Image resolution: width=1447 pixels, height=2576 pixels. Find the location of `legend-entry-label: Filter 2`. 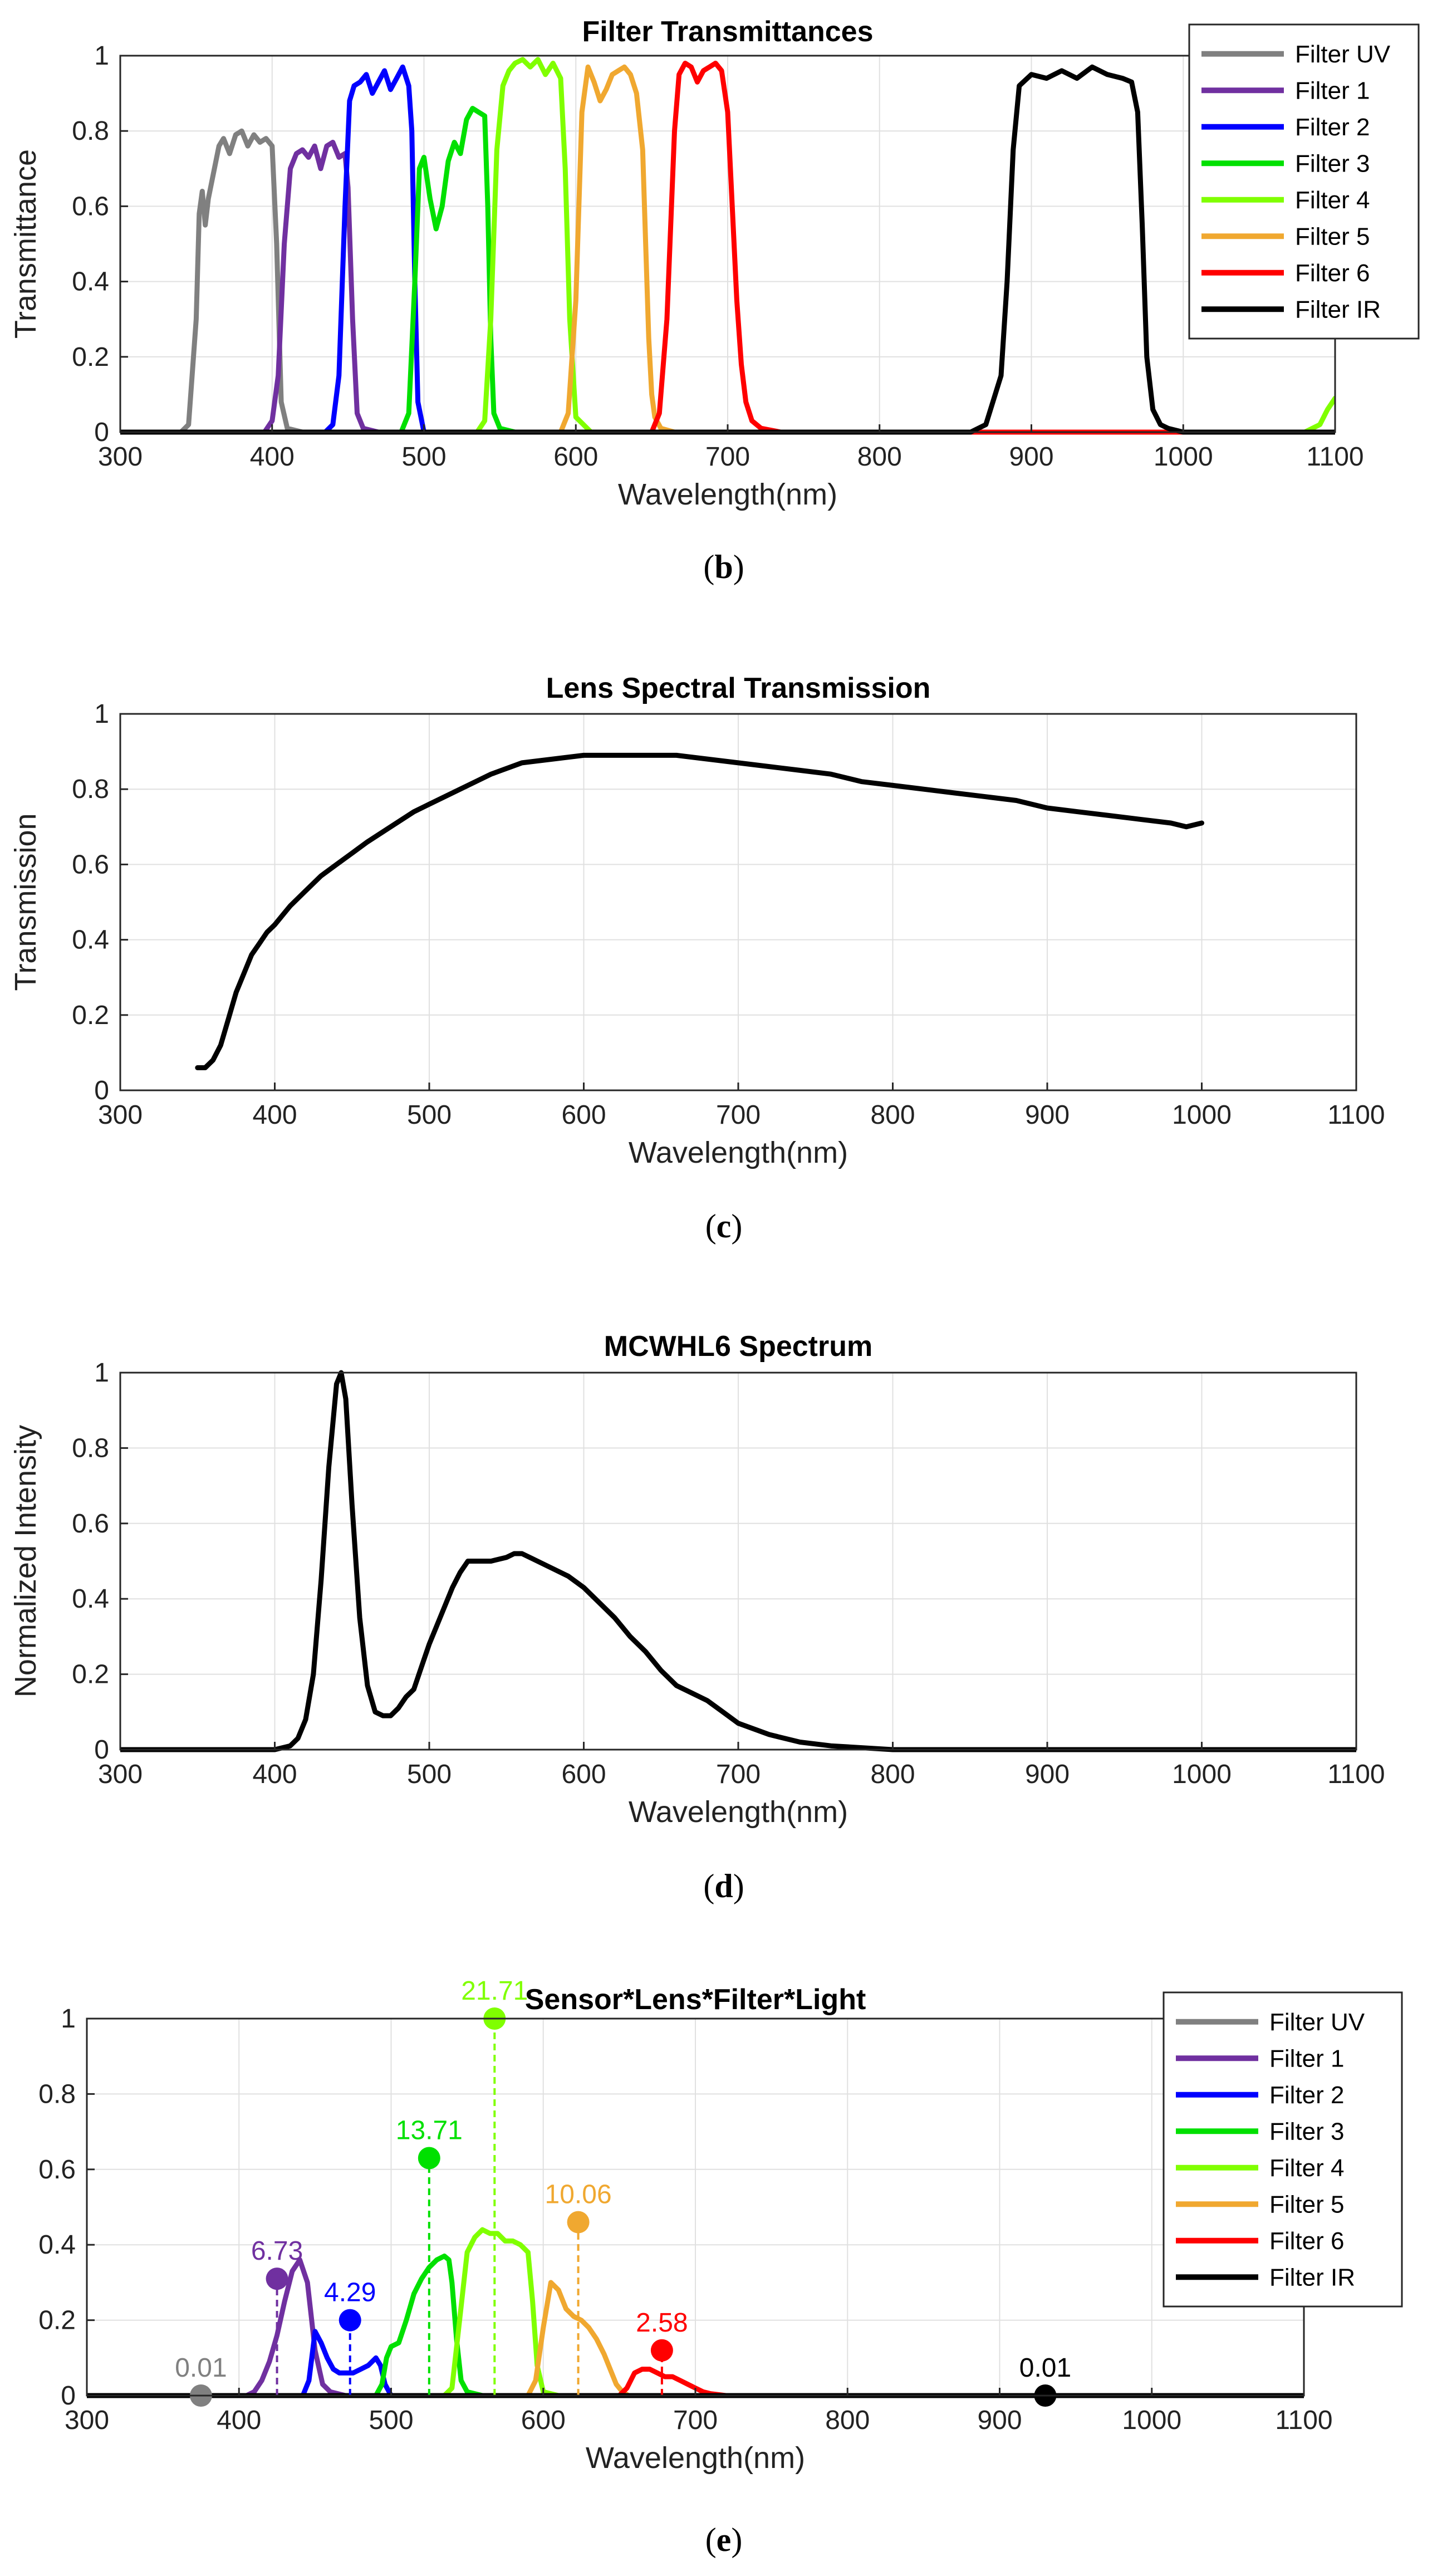

legend-entry-label: Filter 2 is located at coordinates (1306, 2095).